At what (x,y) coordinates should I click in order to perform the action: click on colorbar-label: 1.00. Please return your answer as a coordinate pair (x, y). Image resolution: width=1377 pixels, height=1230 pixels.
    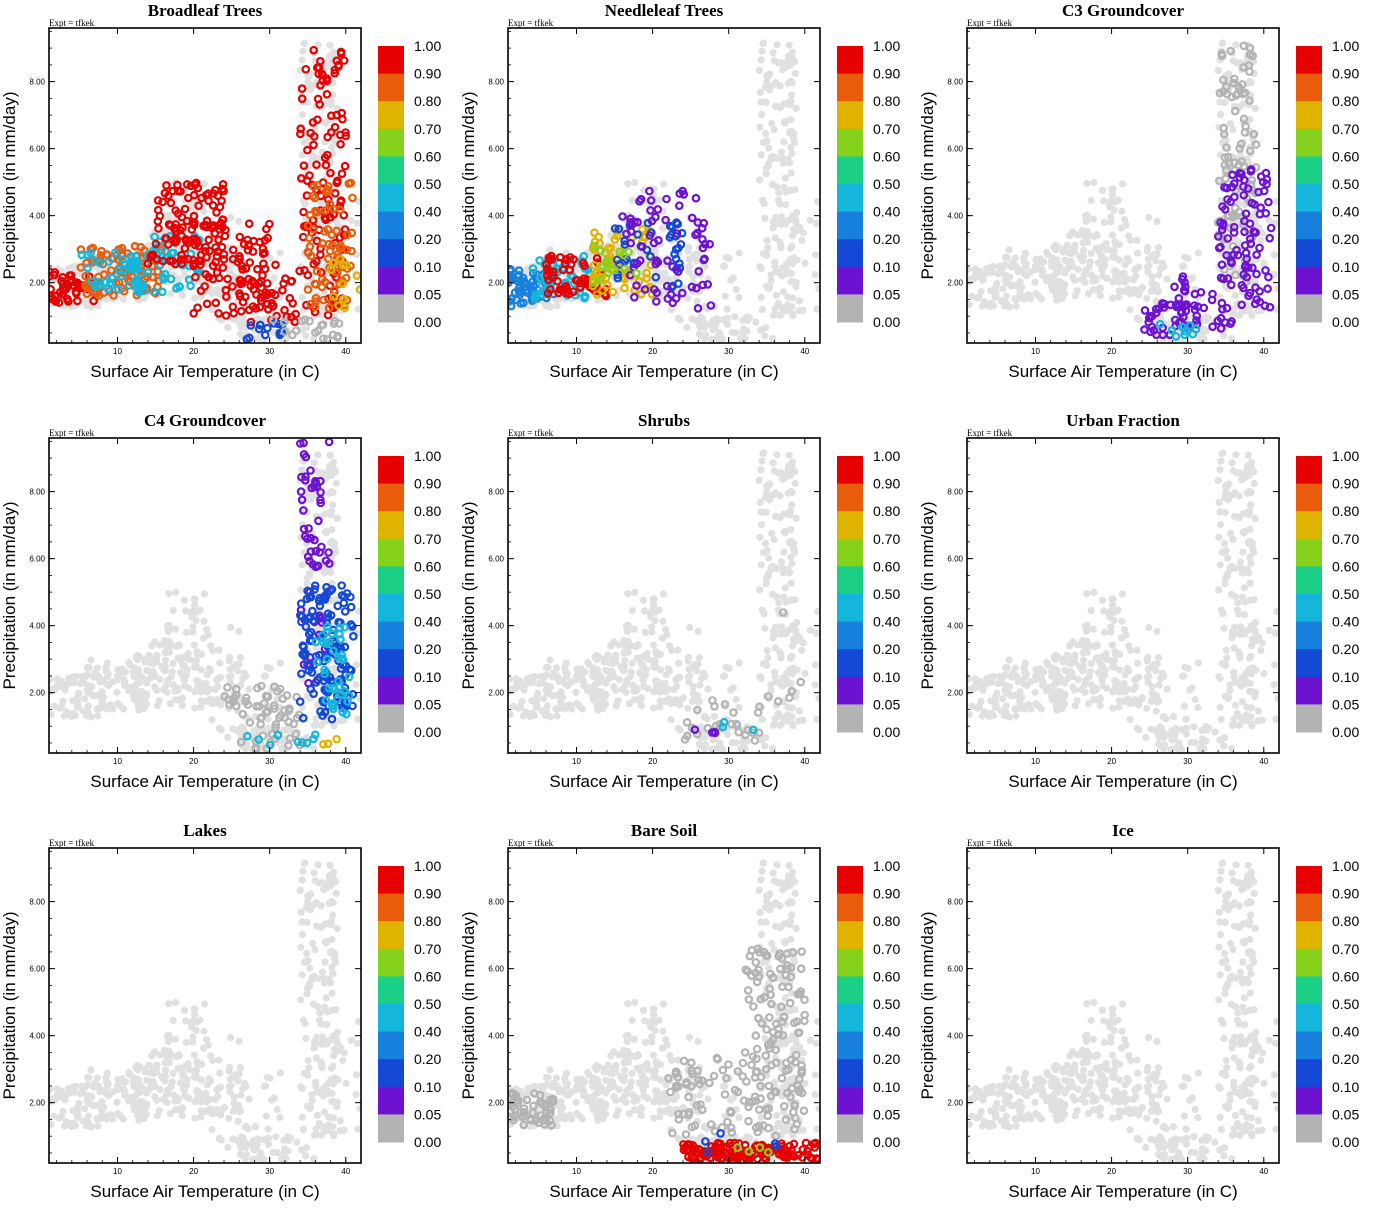
    Looking at the image, I should click on (427, 46).